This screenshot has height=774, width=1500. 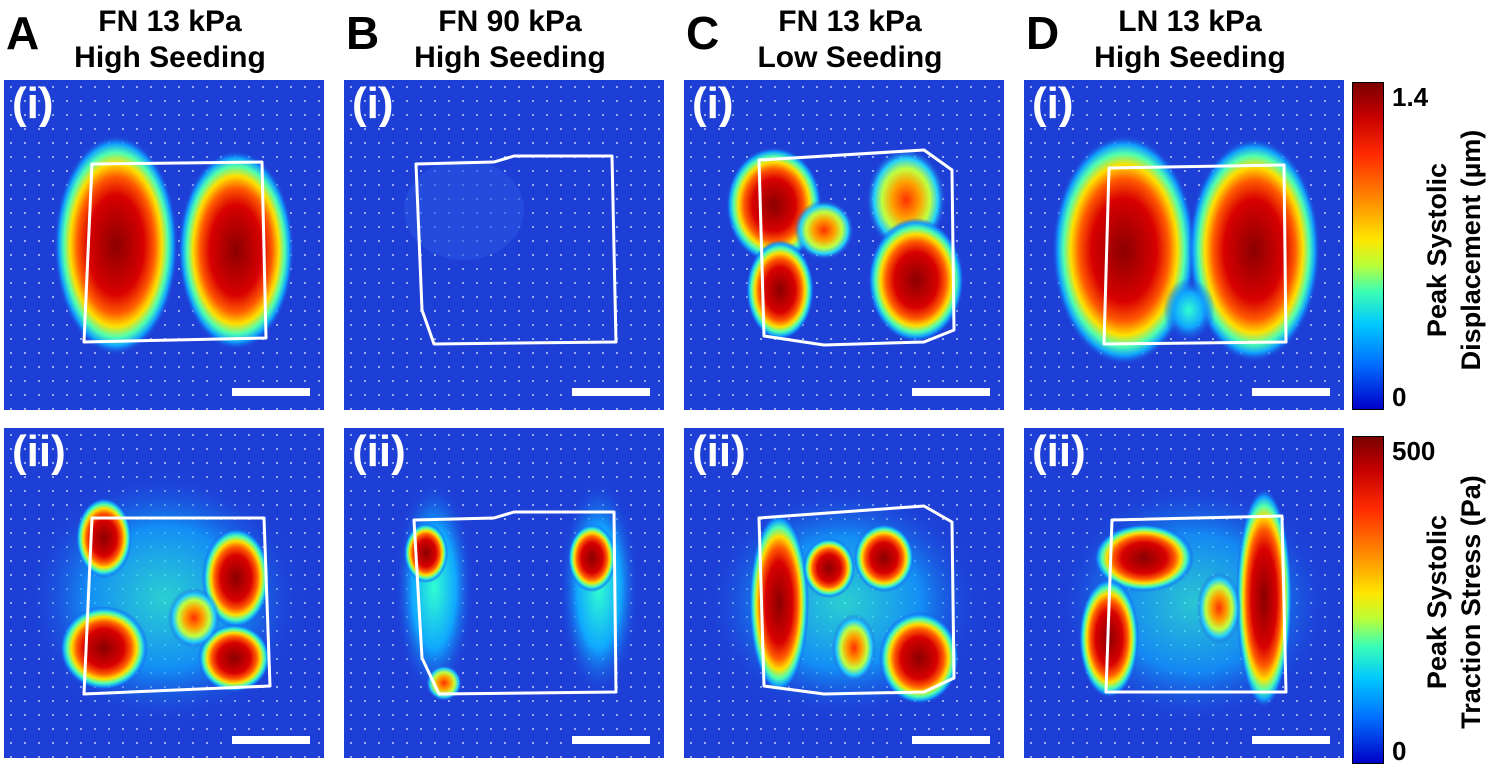 I want to click on colorbar-displacement-label-line1: Peak Systolic, so click(x=1437, y=250).